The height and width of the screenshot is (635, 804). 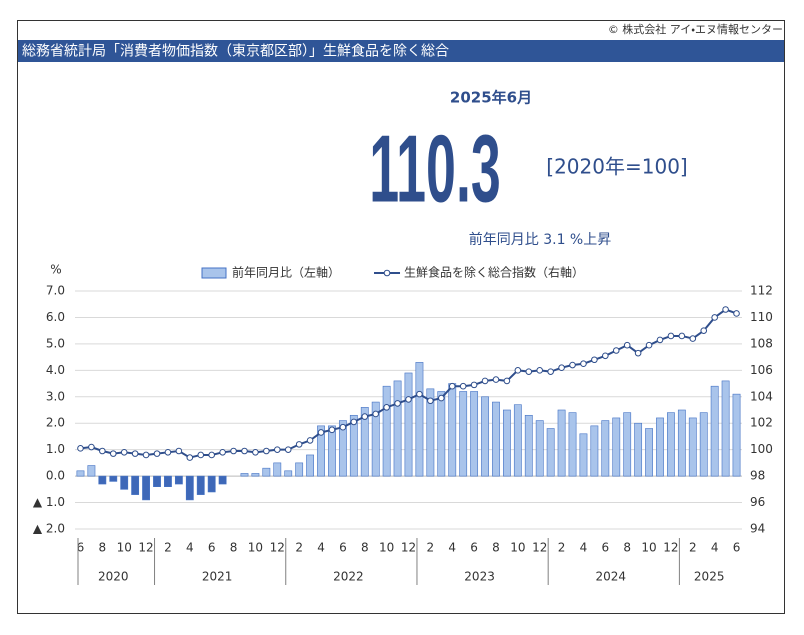 What do you see at coordinates (55, 270) in the screenshot?
I see `y-unit: %` at bounding box center [55, 270].